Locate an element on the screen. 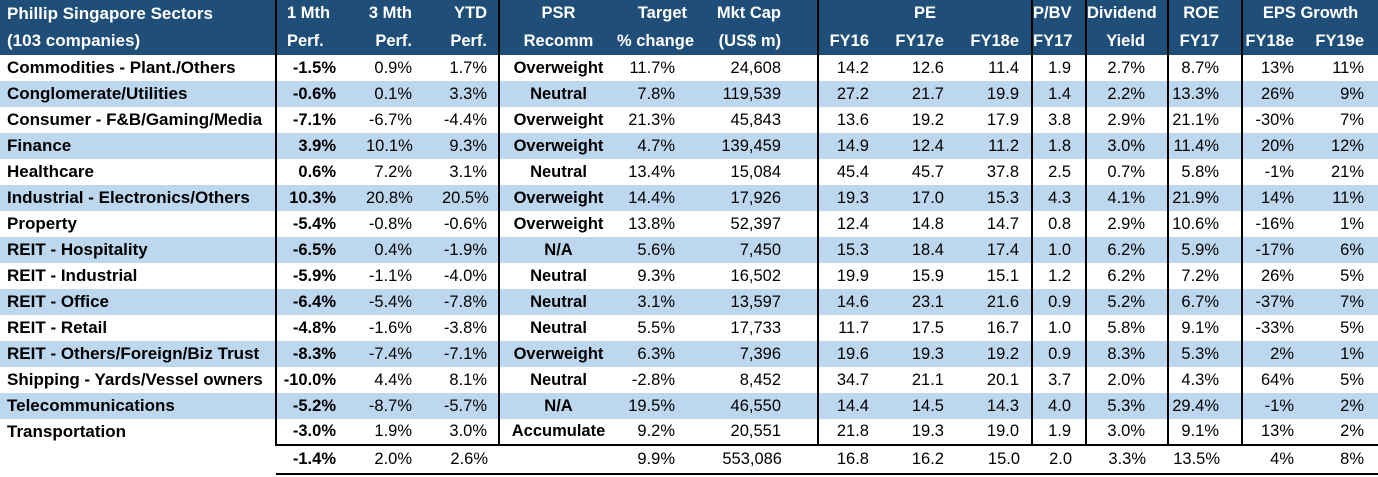 Image resolution: width=1378 pixels, height=477 pixels. cell-mktcap: 7,450 is located at coordinates (760, 250).